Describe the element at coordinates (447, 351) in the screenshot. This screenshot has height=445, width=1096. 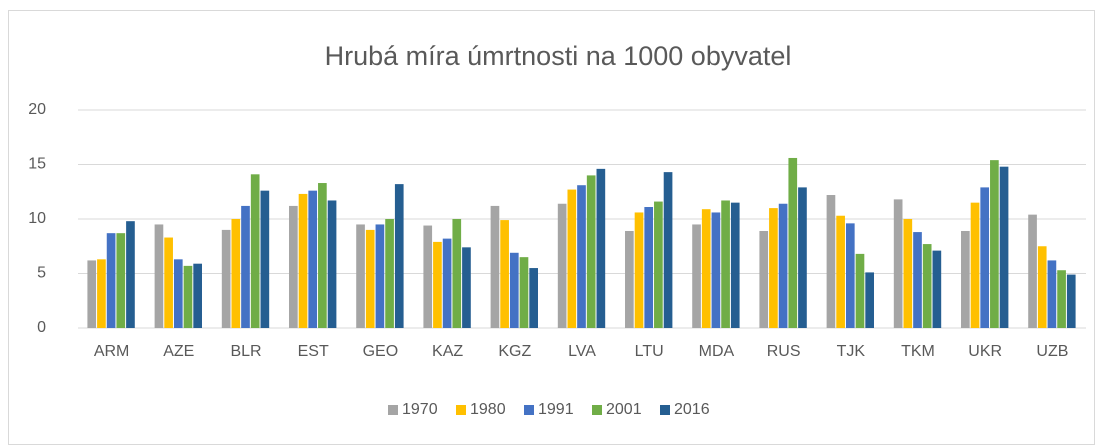
I see `x-tick-label: KAZ` at that location.